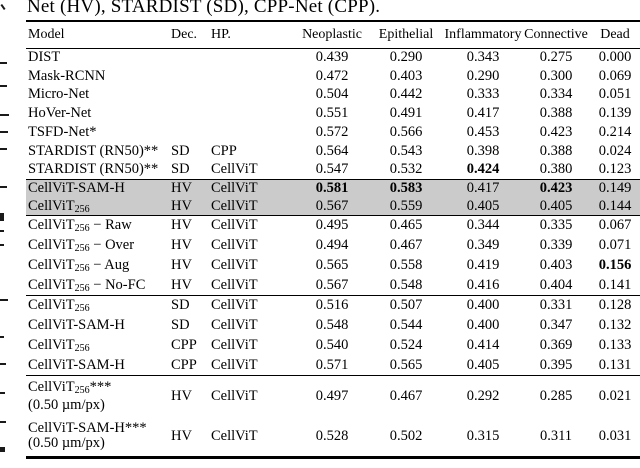 This screenshot has height=468, width=640. Describe the element at coordinates (78, 265) in the screenshot. I see `model-name: CellViT256 − Aug` at that location.